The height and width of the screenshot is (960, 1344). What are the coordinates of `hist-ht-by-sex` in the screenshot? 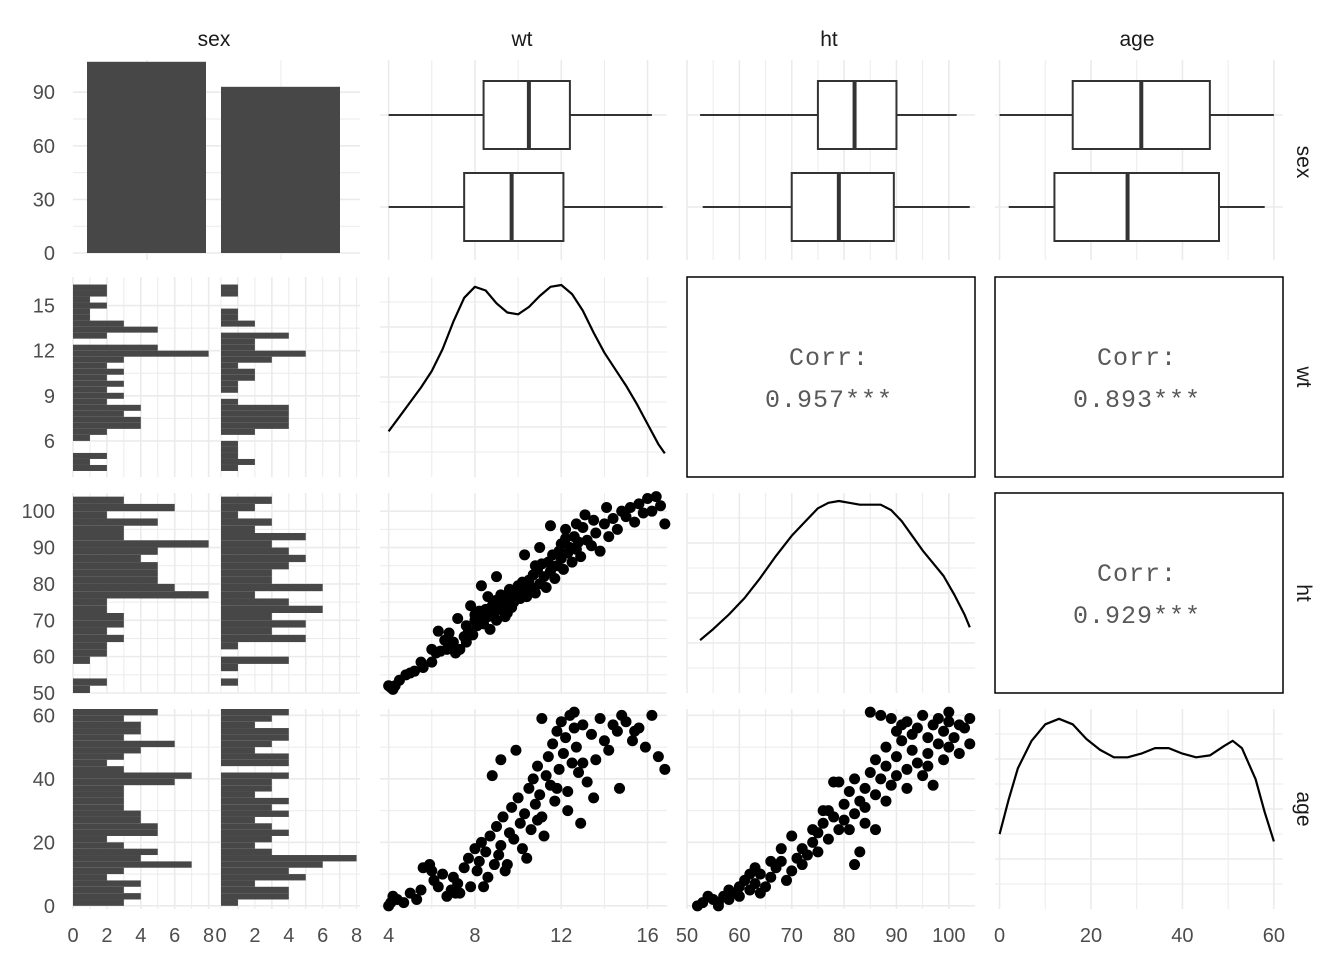 It's located at (198, 594).